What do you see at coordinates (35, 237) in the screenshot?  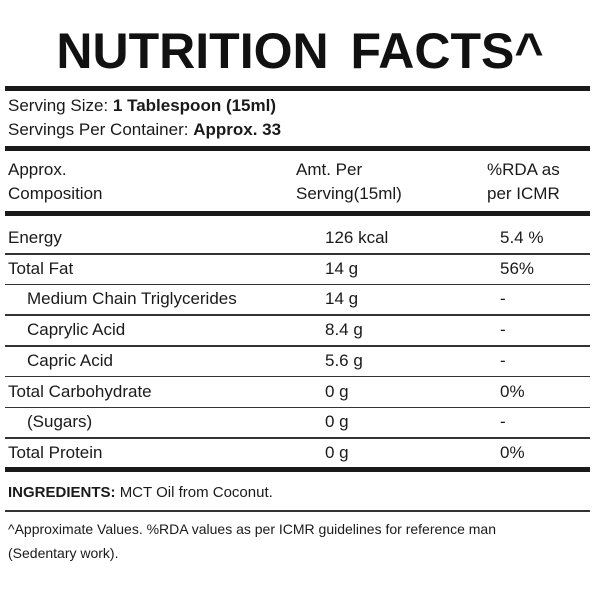 I see `nutrient-name: Energy` at bounding box center [35, 237].